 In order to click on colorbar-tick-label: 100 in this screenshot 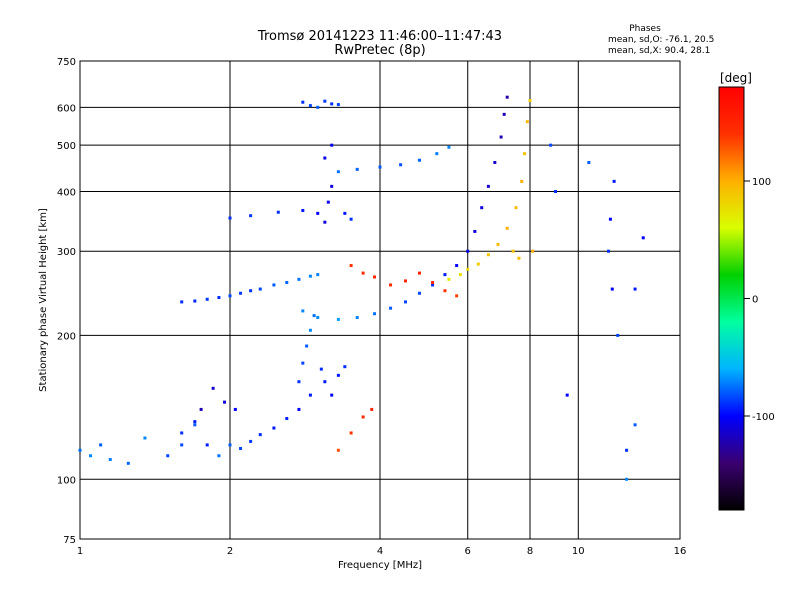, I will do `click(761, 182)`.